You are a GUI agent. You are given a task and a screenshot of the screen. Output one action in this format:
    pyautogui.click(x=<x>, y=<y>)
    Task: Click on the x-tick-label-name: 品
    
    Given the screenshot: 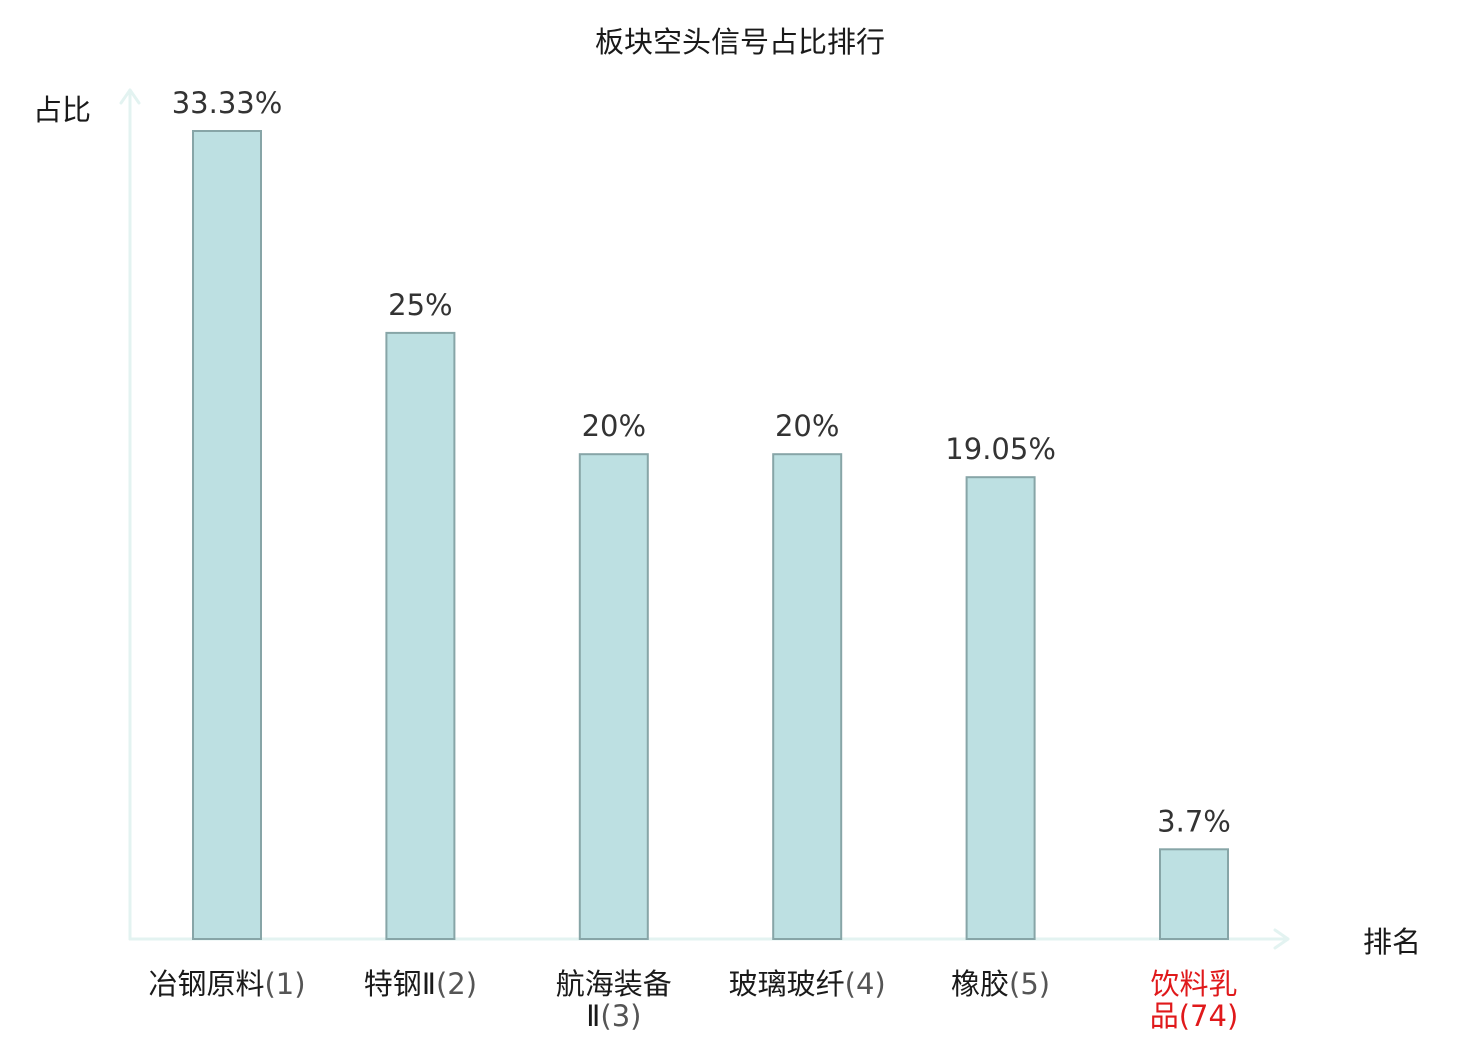 What is the action you would take?
    pyautogui.click(x=1164, y=1016)
    